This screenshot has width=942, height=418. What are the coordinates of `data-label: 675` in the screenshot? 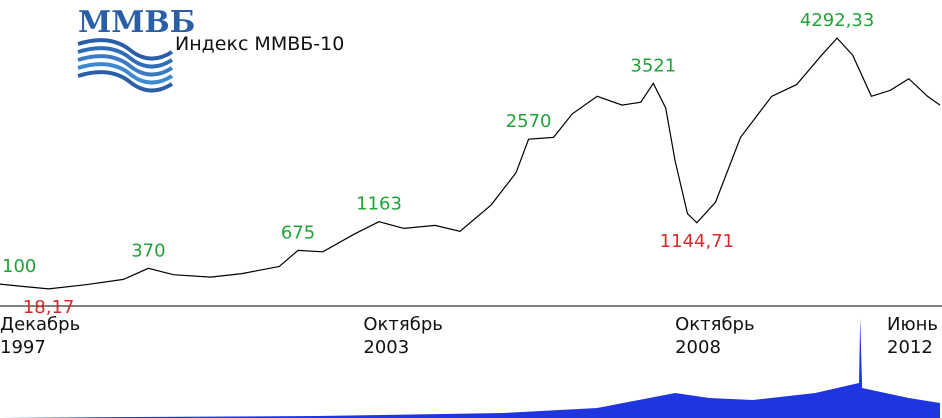 It's located at (298, 232).